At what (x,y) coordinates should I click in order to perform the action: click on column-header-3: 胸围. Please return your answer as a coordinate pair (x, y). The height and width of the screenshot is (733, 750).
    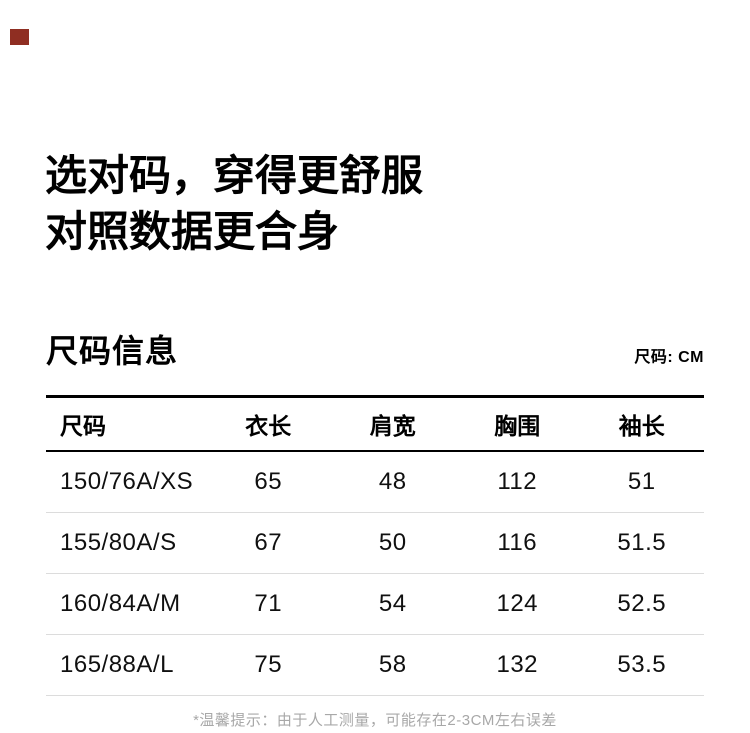
    Looking at the image, I should click on (517, 423).